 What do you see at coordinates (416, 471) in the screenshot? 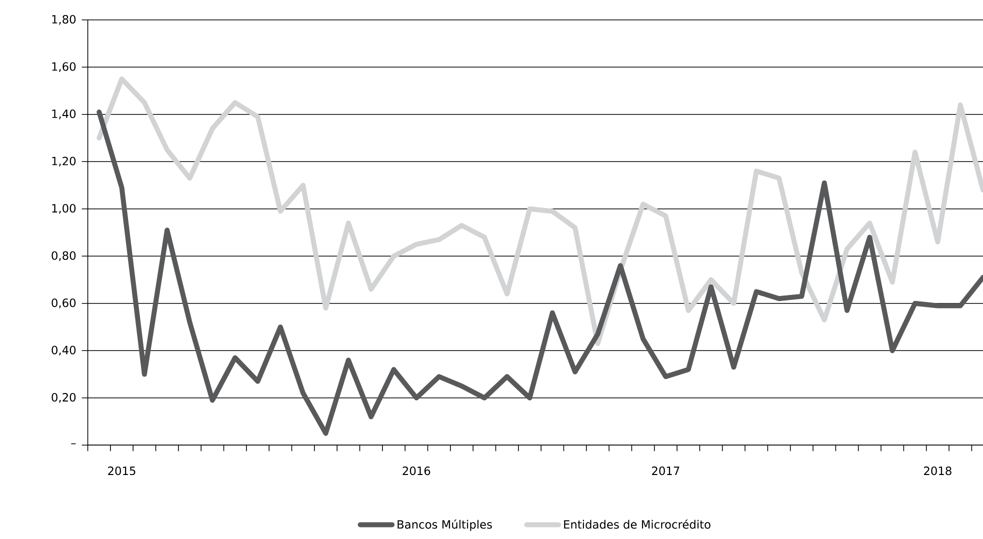
I see `x-tick-label: 2016` at bounding box center [416, 471].